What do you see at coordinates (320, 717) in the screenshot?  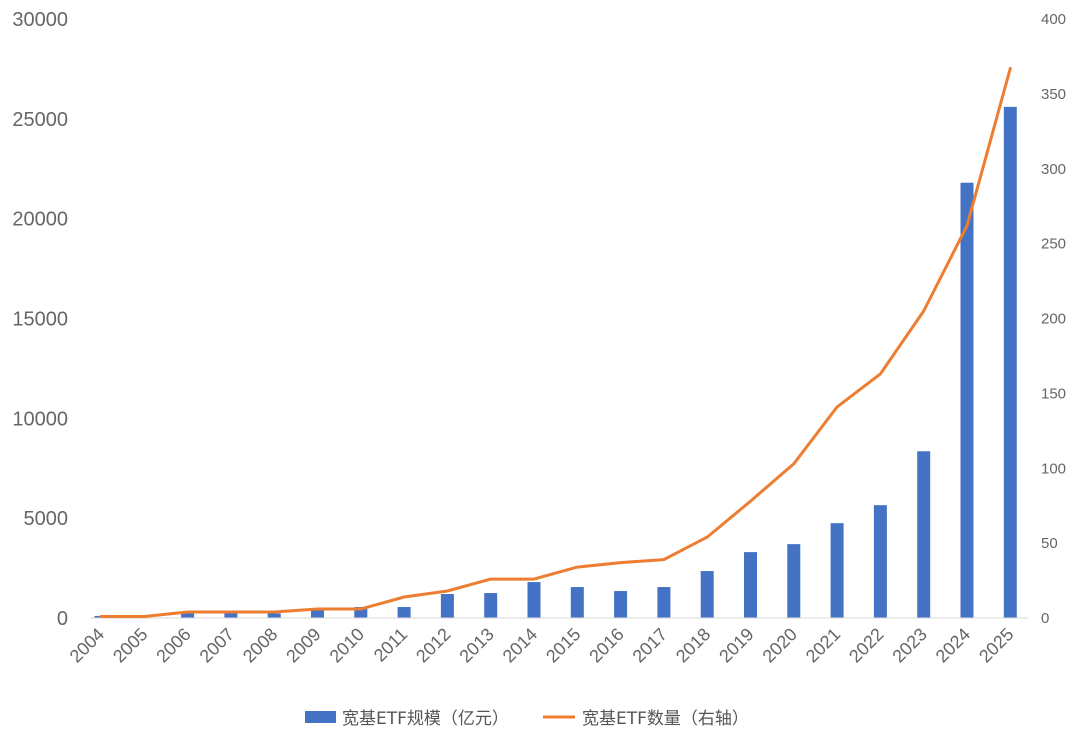 I see `legend-swatch-bar` at bounding box center [320, 717].